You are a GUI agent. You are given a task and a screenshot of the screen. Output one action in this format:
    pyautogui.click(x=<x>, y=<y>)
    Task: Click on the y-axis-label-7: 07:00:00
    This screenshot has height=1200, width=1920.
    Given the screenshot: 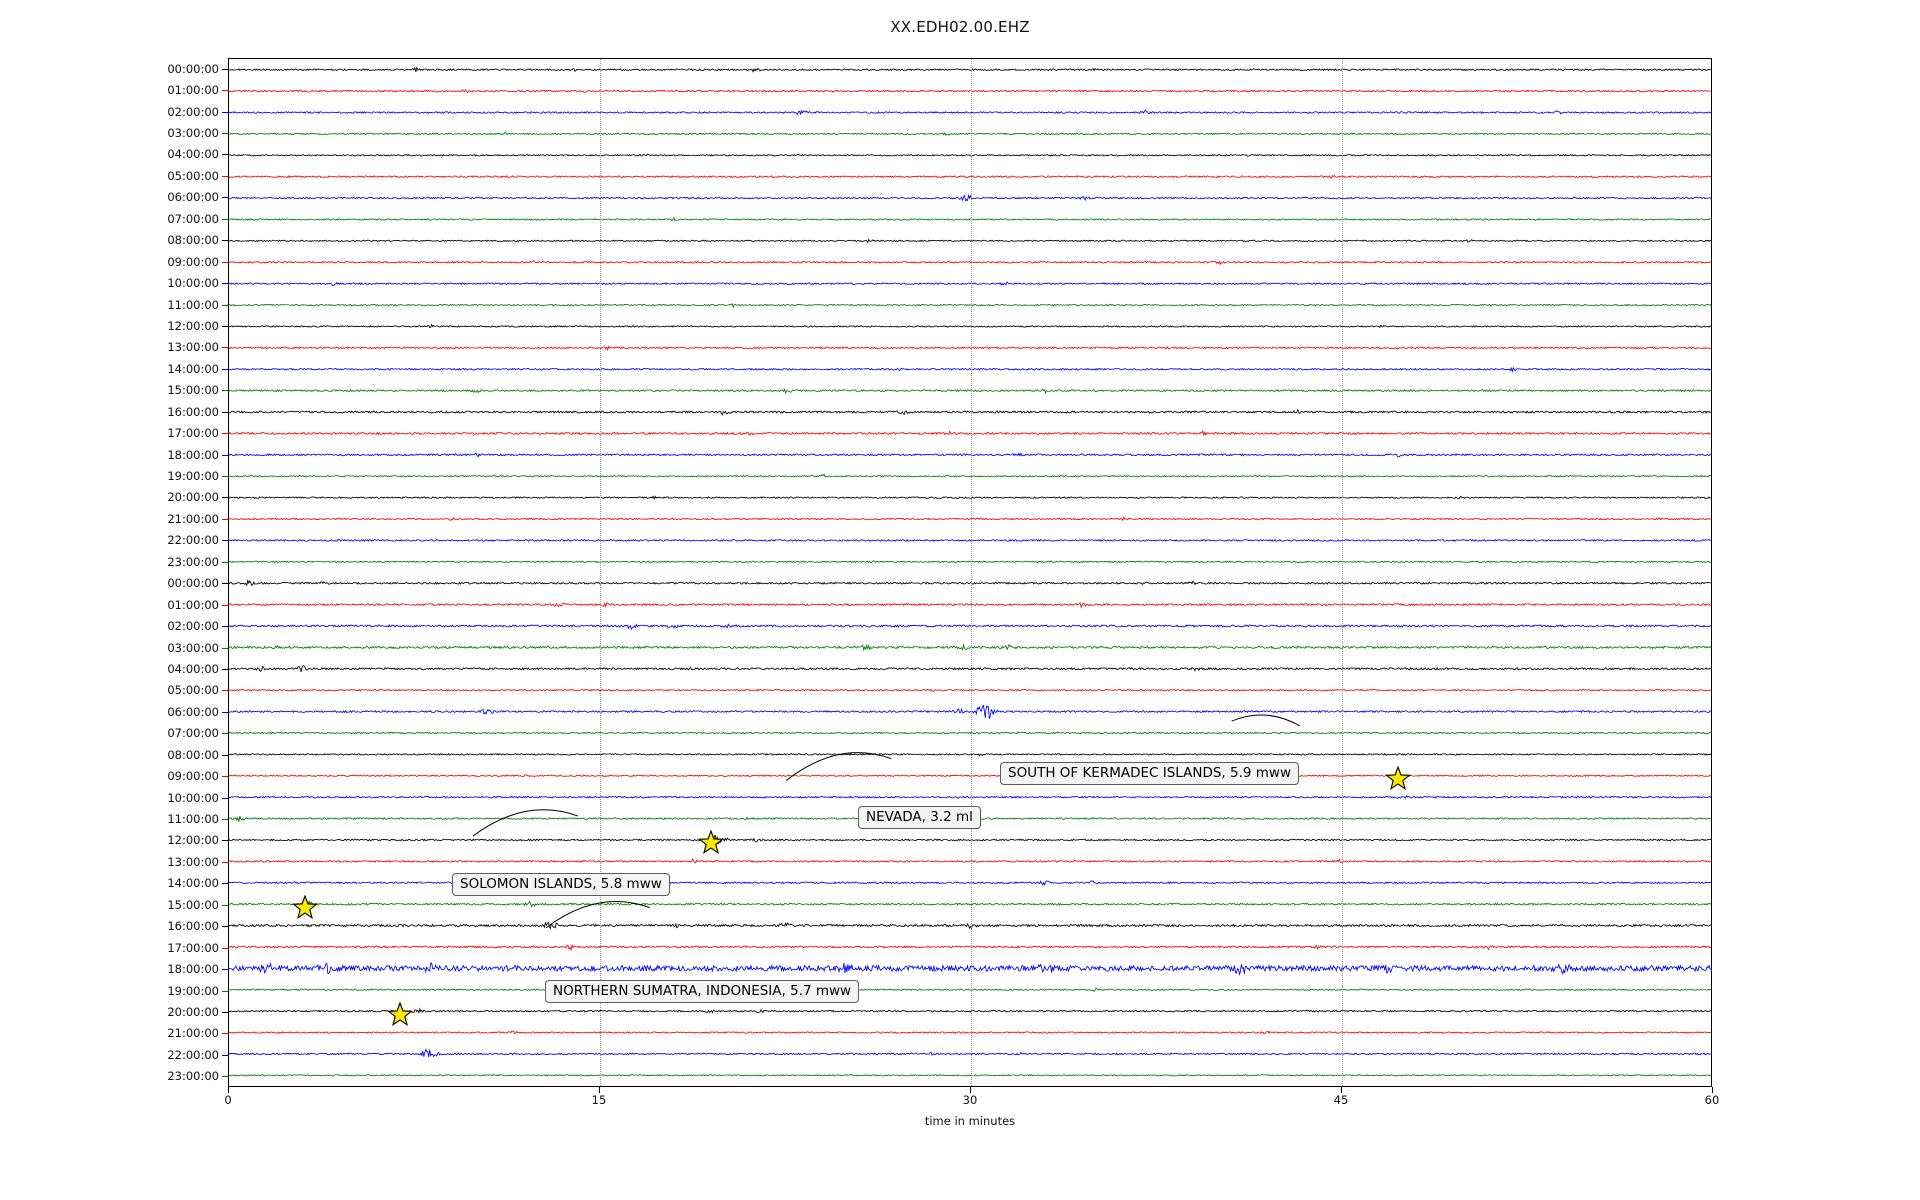 What is the action you would take?
    pyautogui.click(x=193, y=218)
    